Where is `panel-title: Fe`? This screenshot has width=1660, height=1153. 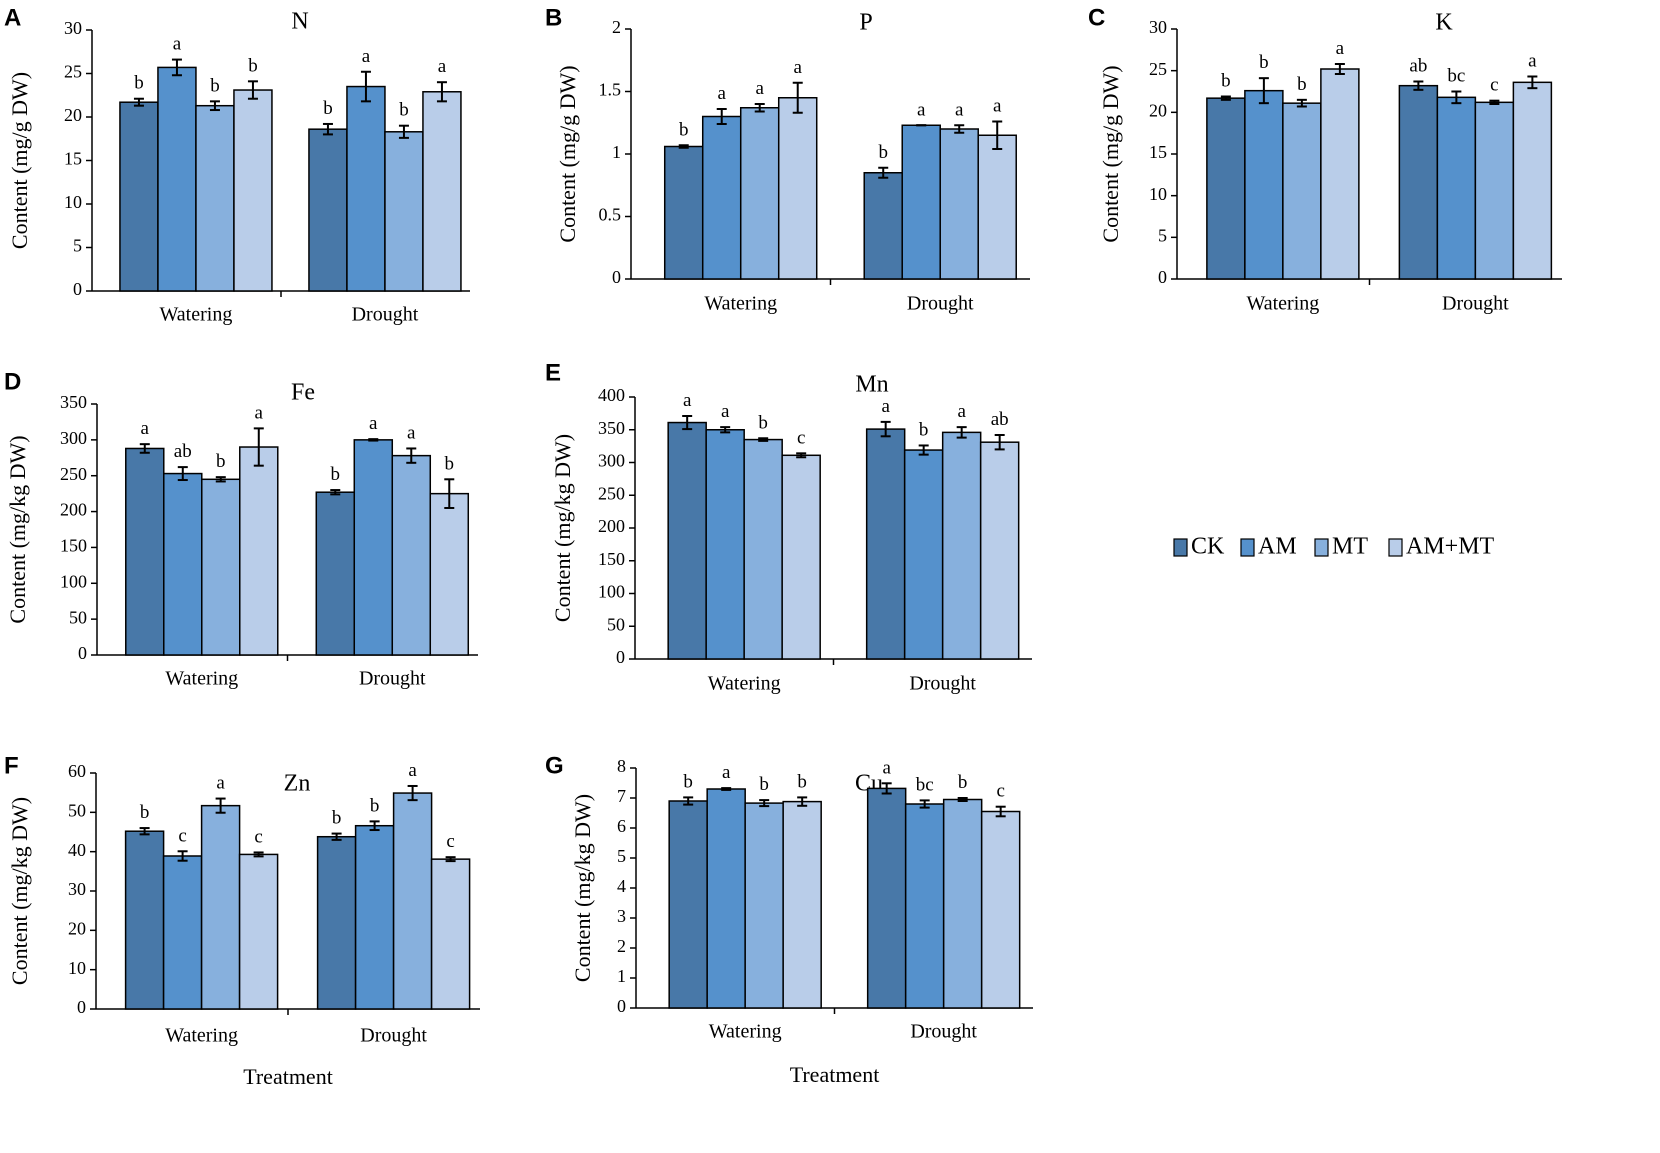
panel-title: Fe is located at coordinates (303, 393).